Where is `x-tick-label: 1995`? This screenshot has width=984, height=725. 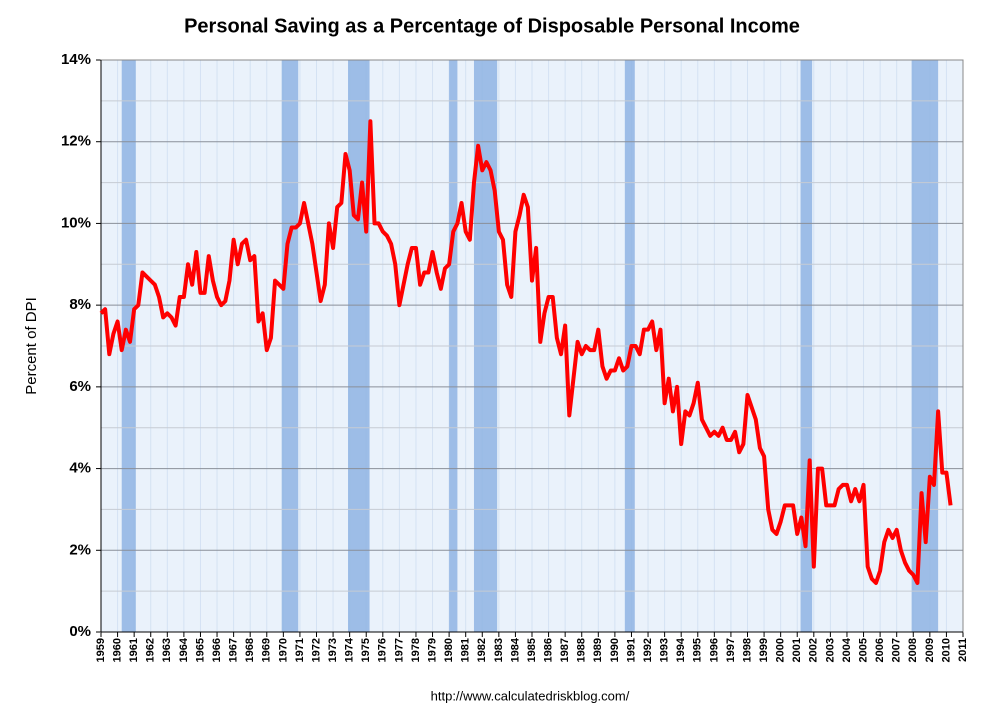 x-tick-label: 1995 is located at coordinates (698, 650).